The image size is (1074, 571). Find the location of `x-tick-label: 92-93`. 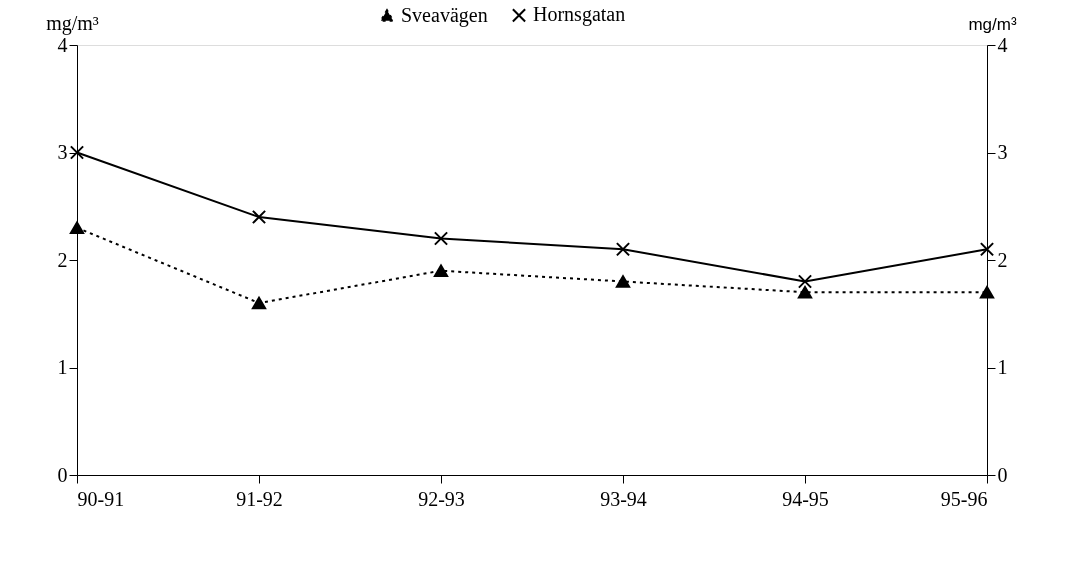

x-tick-label: 92-93 is located at coordinates (441, 498).